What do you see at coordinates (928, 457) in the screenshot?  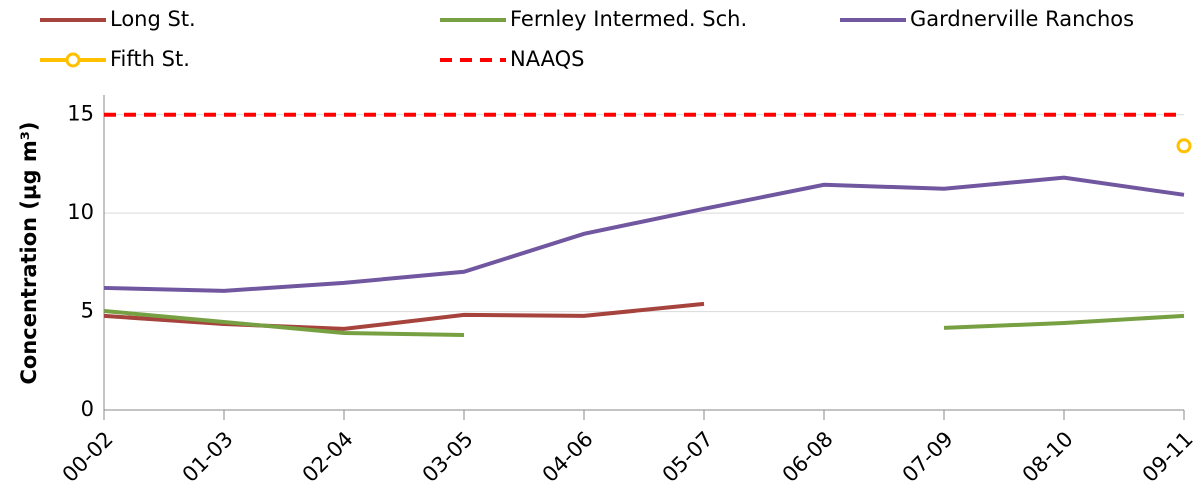 I see `x-tick-label: 07-09` at bounding box center [928, 457].